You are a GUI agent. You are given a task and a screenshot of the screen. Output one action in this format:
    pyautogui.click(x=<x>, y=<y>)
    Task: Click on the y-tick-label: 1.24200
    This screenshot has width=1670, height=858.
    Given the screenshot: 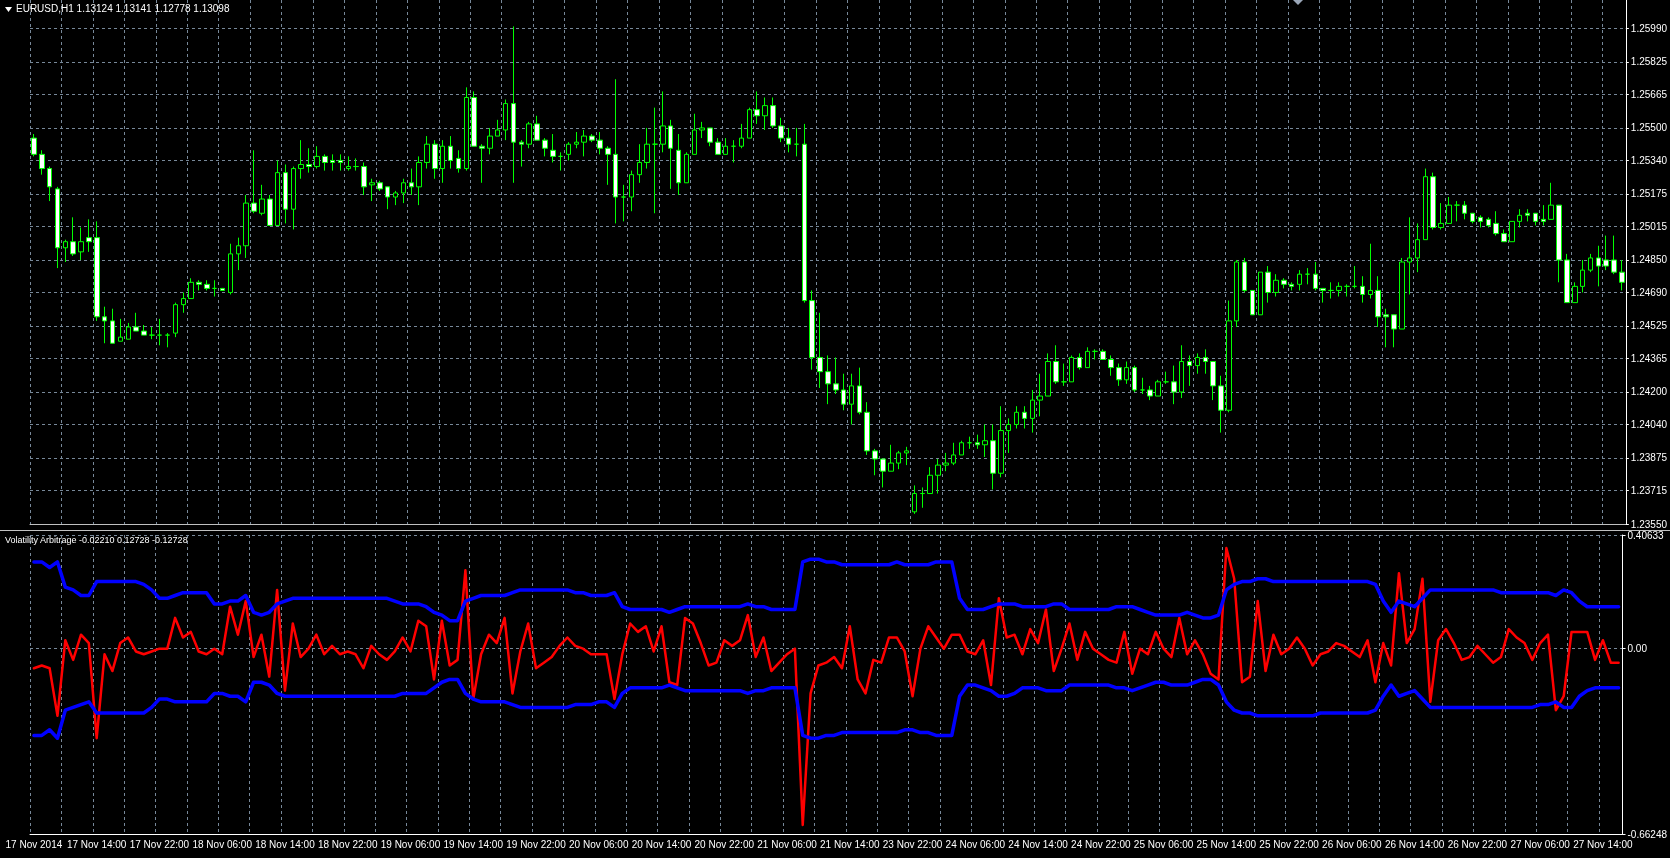 What is the action you would take?
    pyautogui.click(x=1649, y=392)
    